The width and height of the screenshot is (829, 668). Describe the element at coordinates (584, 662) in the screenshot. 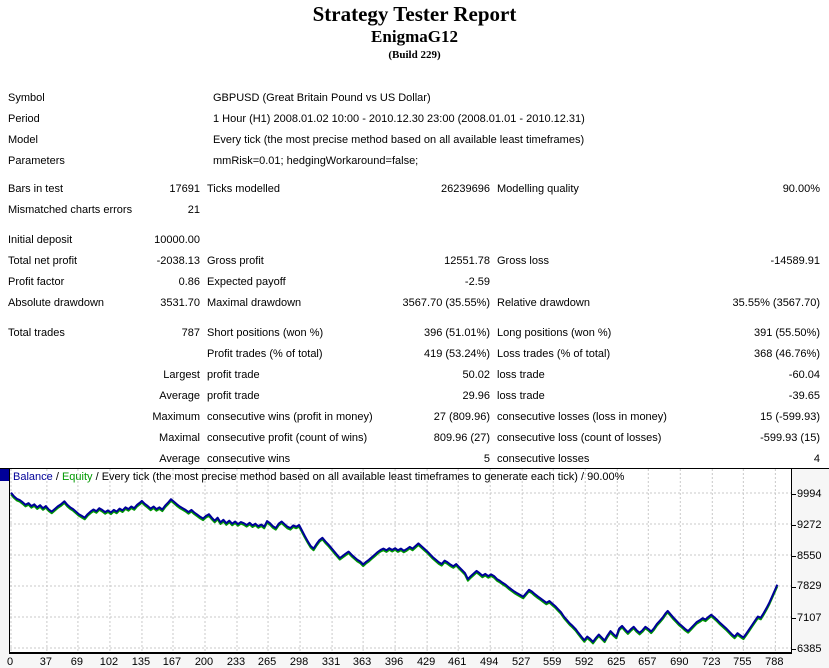

I see `x-axis-tick: 592` at that location.